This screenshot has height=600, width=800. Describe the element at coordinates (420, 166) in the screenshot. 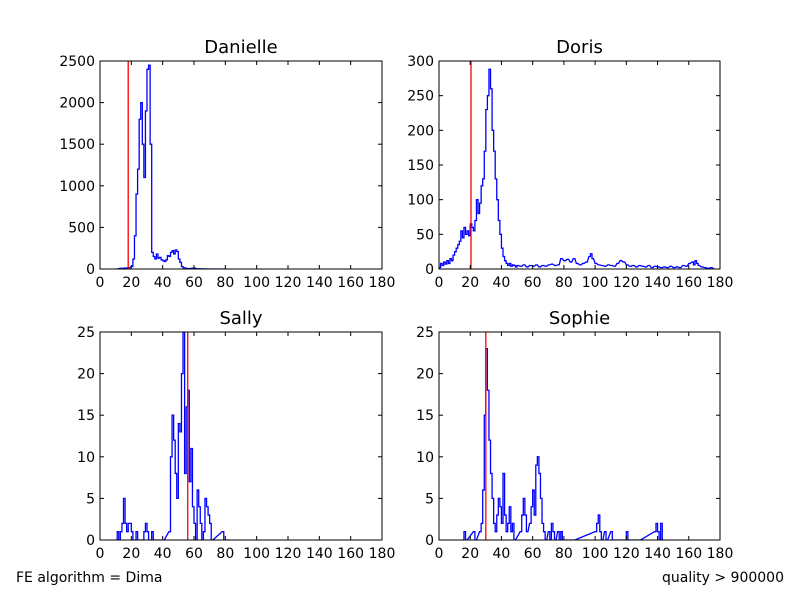

I see `y-tick-label: 150` at that location.